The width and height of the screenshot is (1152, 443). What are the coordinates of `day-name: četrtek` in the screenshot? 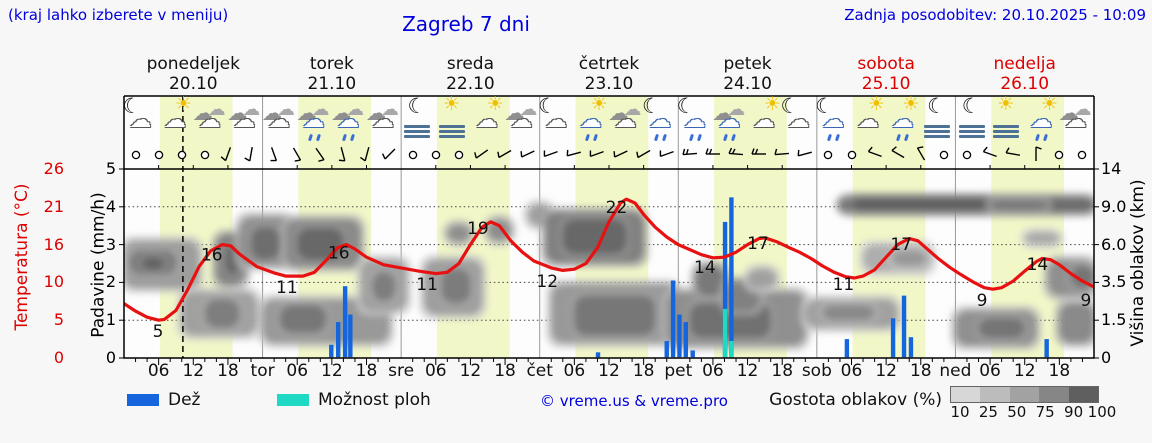 It's located at (609, 64).